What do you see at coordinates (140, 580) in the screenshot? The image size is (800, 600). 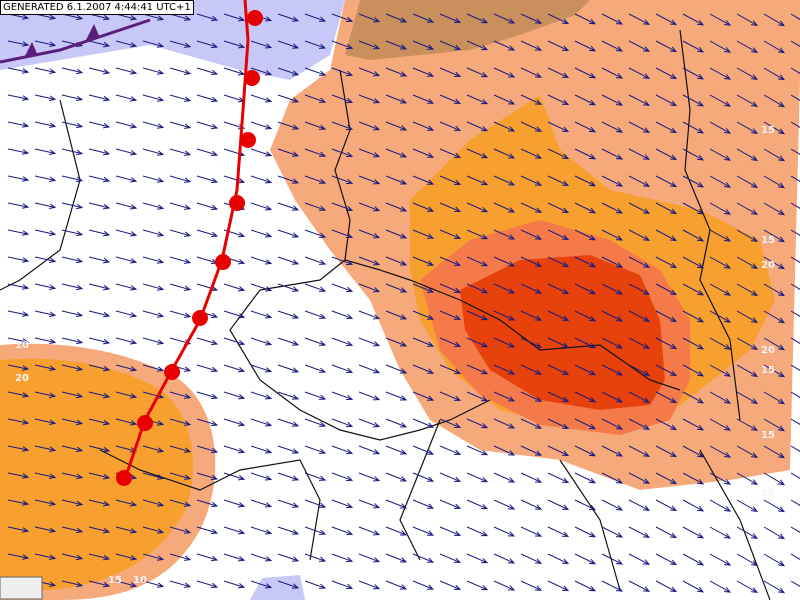 I see `contour-label: 10` at bounding box center [140, 580].